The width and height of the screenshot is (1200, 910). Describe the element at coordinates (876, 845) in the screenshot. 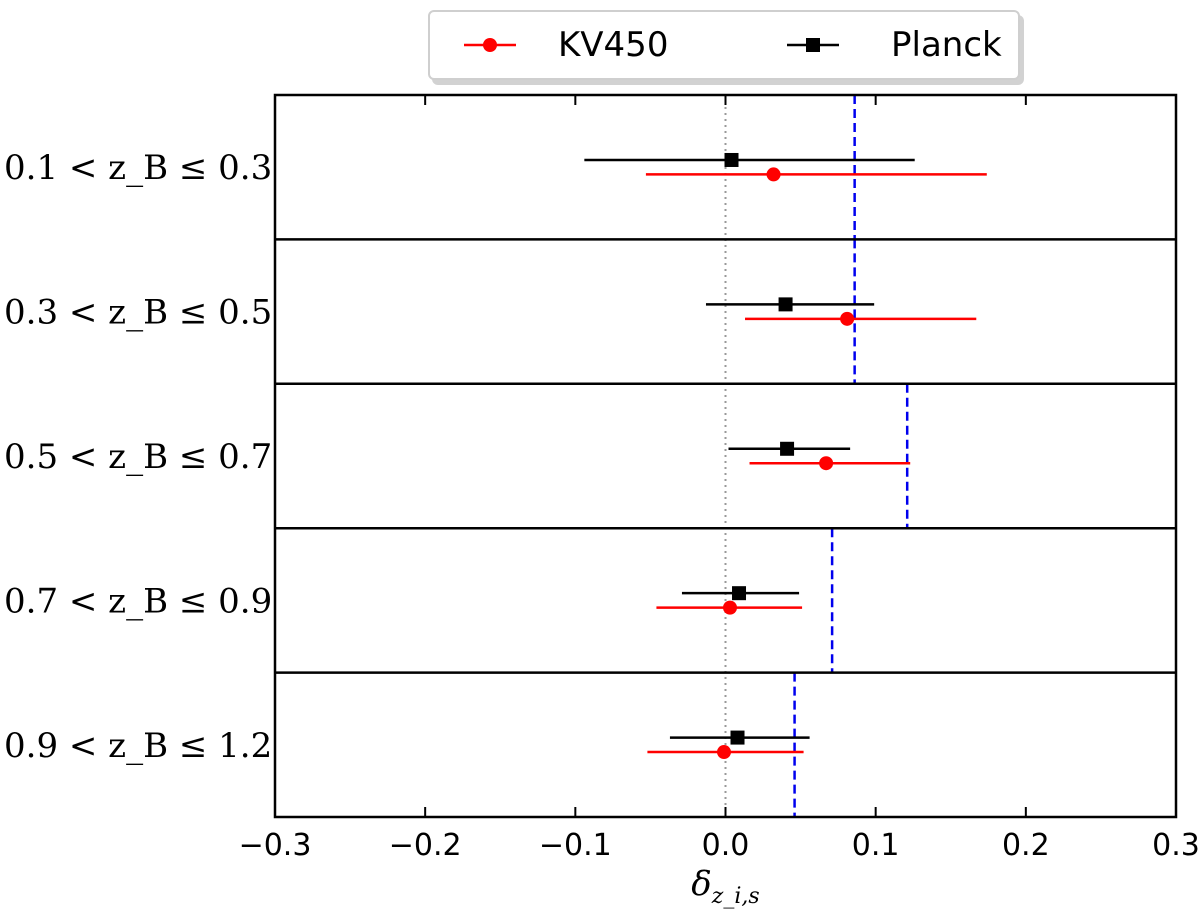

I see `x-tick-label: 0.1` at that location.